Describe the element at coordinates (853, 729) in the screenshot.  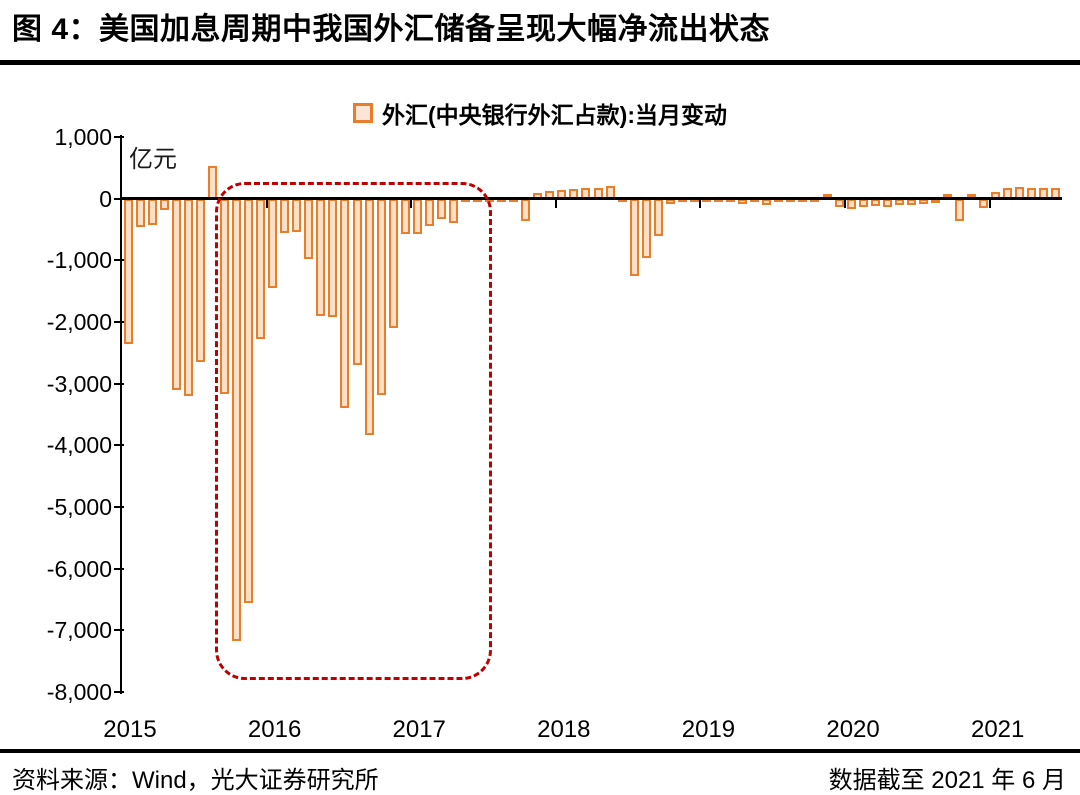
I see `x-axis-label-2020: 2020` at that location.